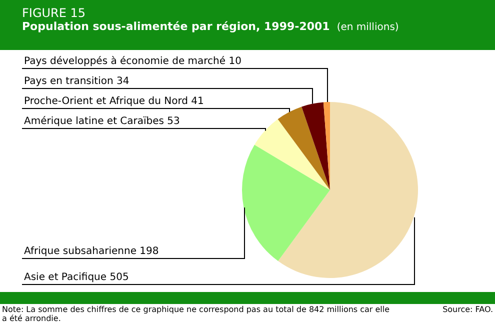  Describe the element at coordinates (91, 251) in the screenshot. I see `slice-label: Afrique subsaharienne 198` at that location.